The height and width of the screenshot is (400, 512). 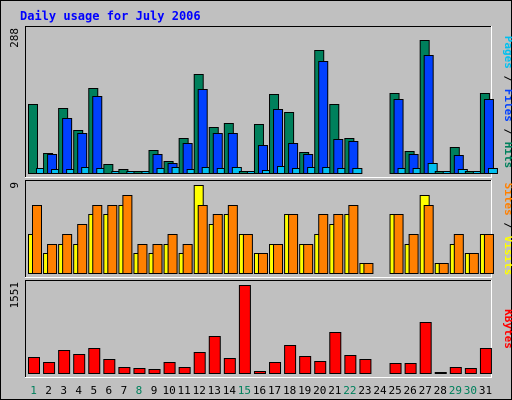 I want to click on x-tick-label: 29, so click(x=455, y=390).